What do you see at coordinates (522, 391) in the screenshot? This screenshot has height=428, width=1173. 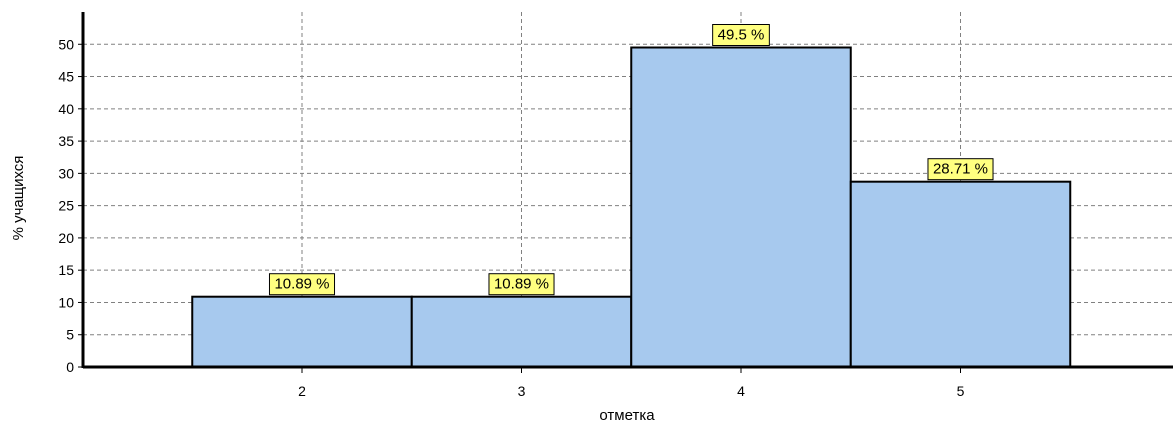 I see `x-tick-label: 3` at bounding box center [522, 391].